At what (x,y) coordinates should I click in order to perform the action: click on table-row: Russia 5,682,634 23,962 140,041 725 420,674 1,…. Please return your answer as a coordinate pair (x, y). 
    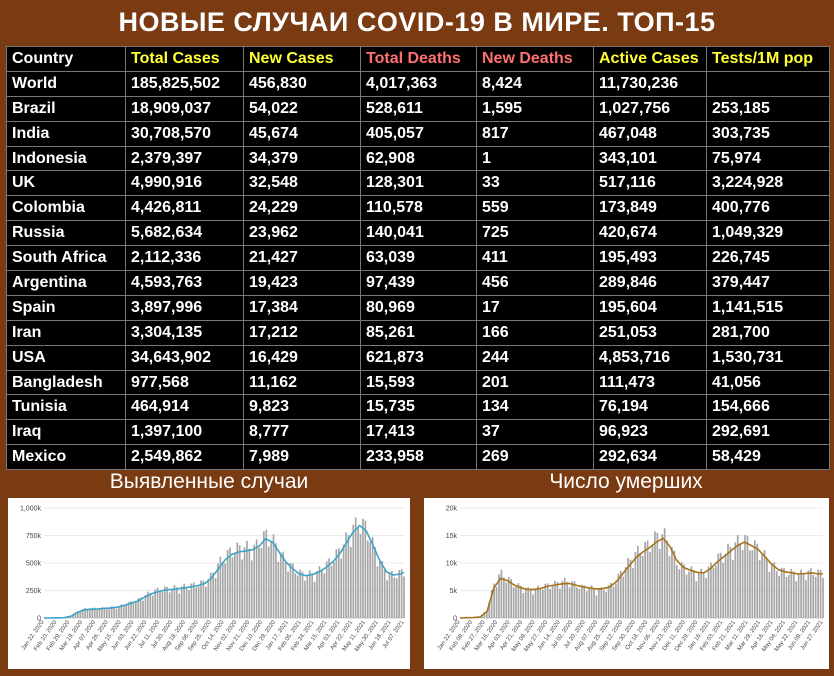
    Looking at the image, I should click on (418, 233).